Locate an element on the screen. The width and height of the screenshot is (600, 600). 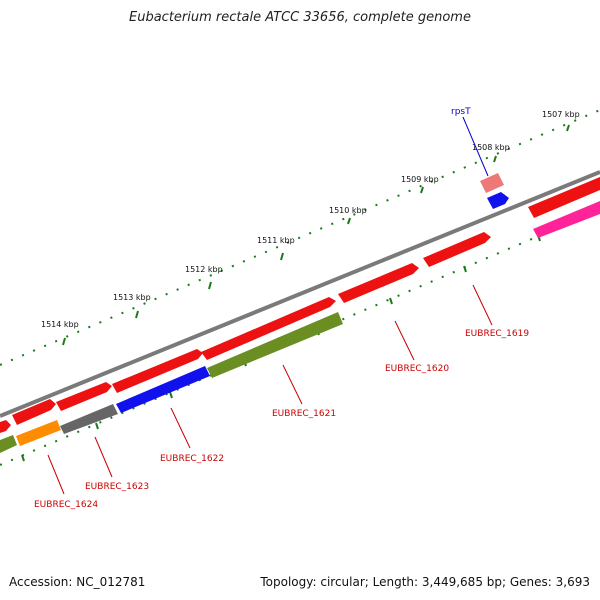
kbp-label-1509: 1509 kbp is located at coordinates (420, 179).